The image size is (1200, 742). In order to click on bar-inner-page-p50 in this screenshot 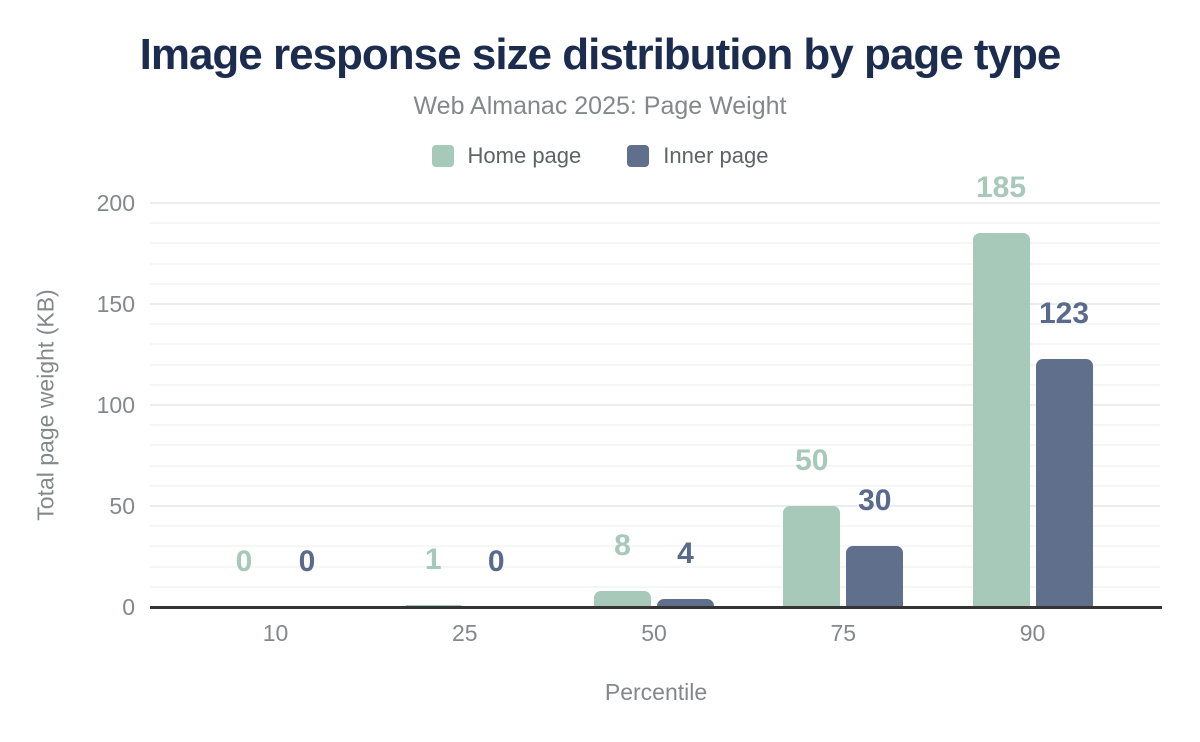, I will do `click(685, 602)`.